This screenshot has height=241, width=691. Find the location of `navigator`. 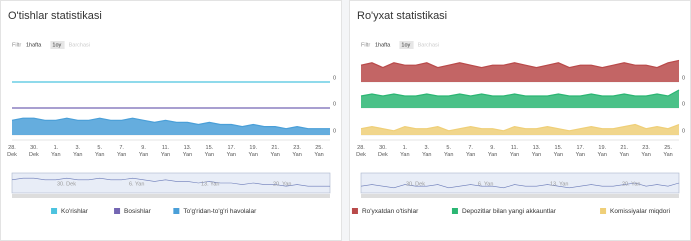

navigator is located at coordinates (171, 183).